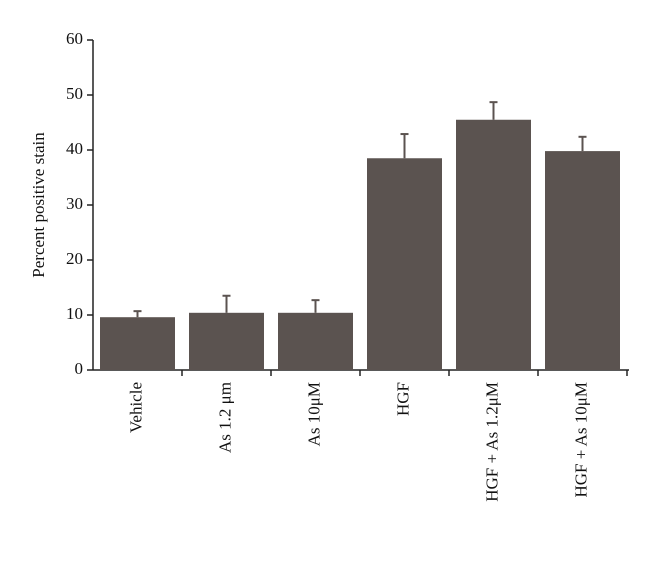 The height and width of the screenshot is (566, 660). What do you see at coordinates (74, 93) in the screenshot?
I see `y-tick-label: 50` at bounding box center [74, 93].